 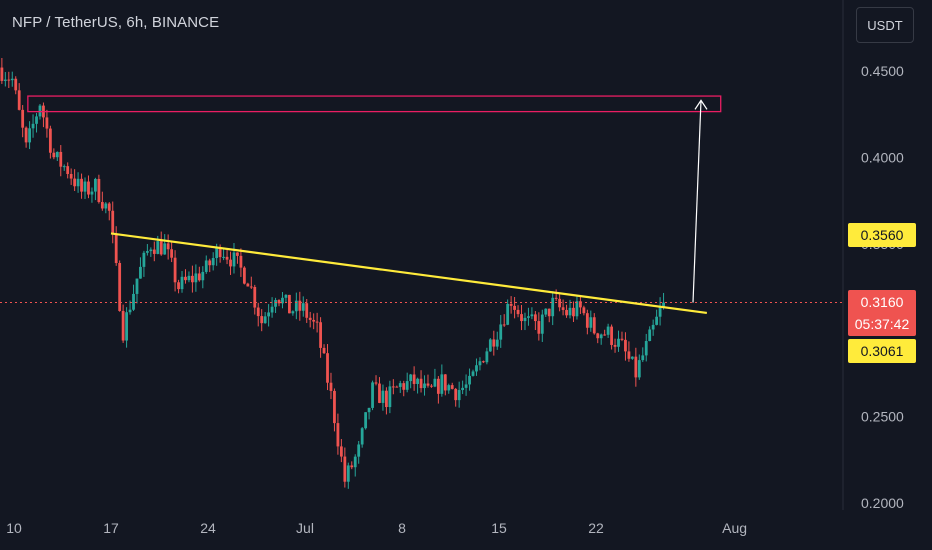 I want to click on y-tick-label: 0.2000, so click(x=882, y=503).